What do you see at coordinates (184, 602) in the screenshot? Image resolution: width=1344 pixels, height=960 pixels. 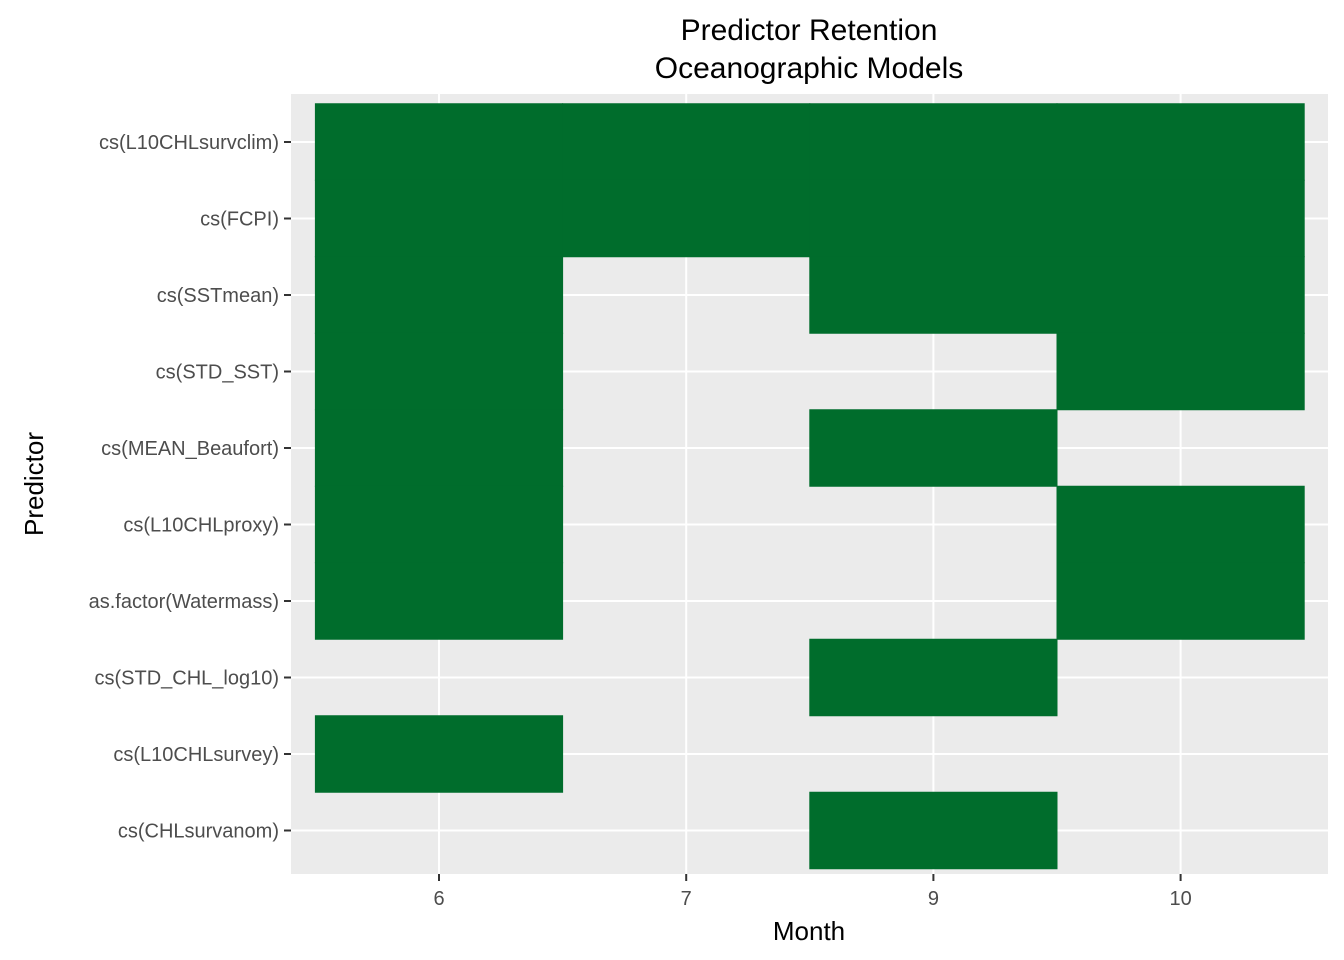 I see `y-tick-label: as.factor(Watermass)` at bounding box center [184, 602].